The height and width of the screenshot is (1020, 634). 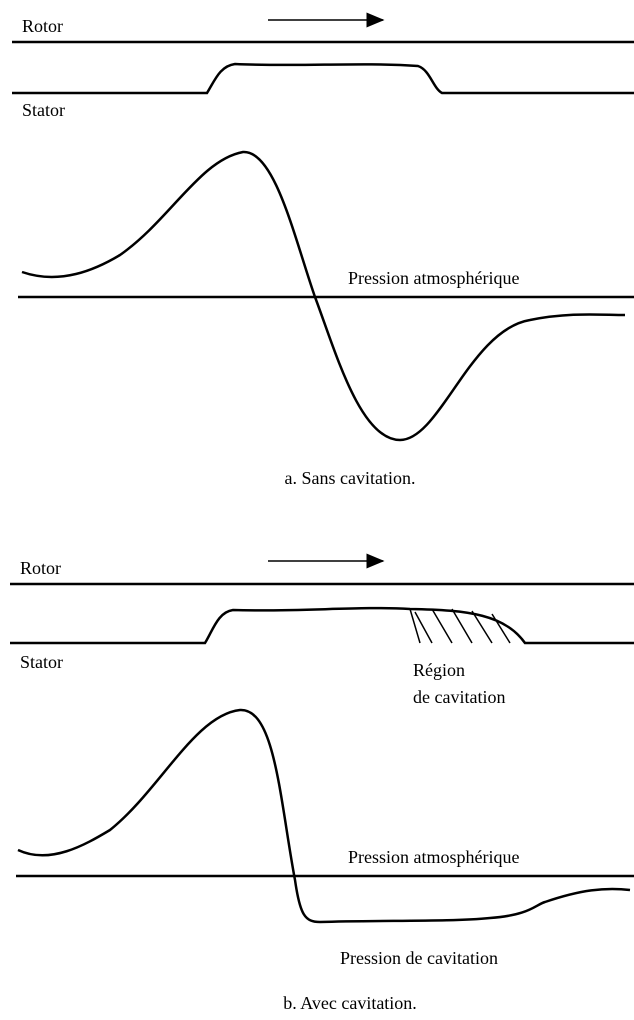 What do you see at coordinates (460, 626) in the screenshot?
I see `cavitation-hatching` at bounding box center [460, 626].